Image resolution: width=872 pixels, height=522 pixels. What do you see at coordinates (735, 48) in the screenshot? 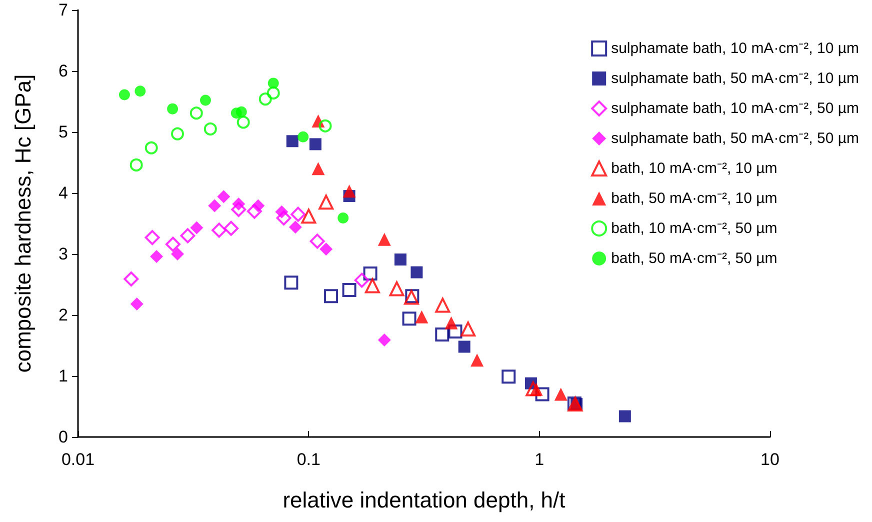
I see `legend-label: sulphamate bath, 10 mA·cm⁻², 10 µm` at bounding box center [735, 48].